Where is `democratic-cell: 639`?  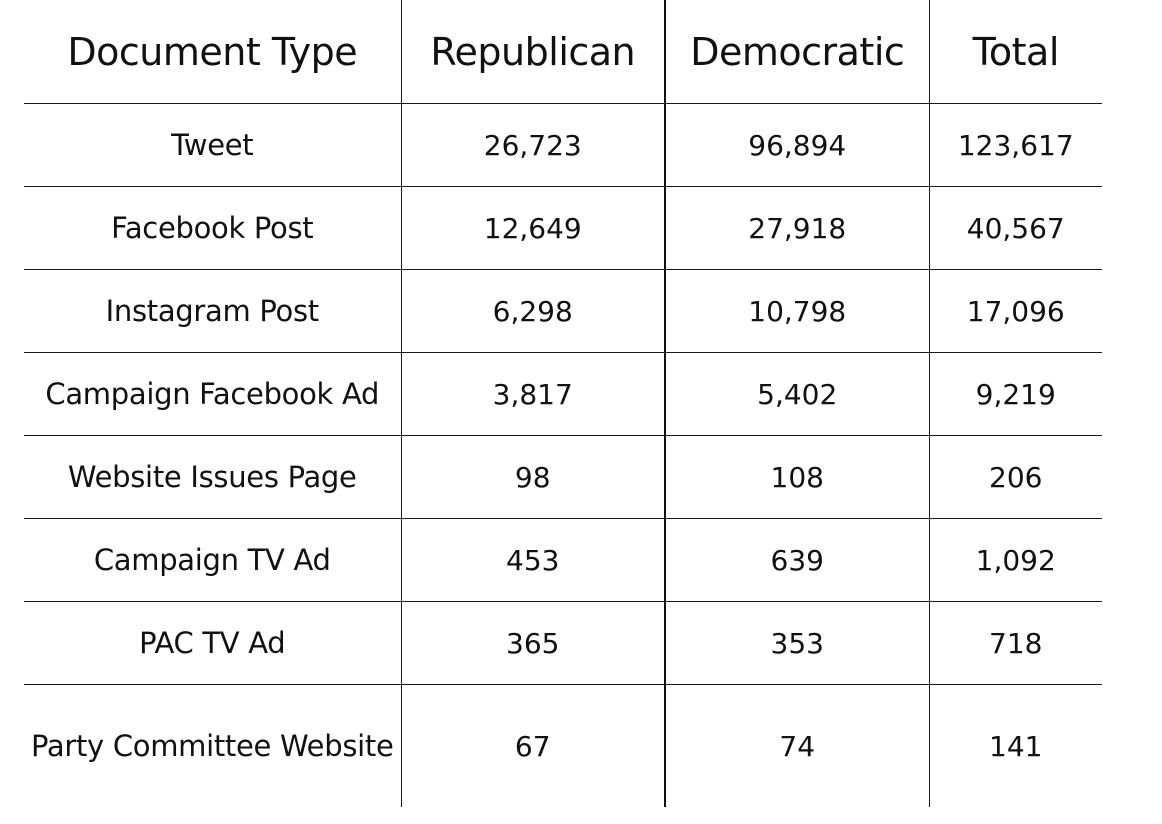
democratic-cell: 639 is located at coordinates (796, 560).